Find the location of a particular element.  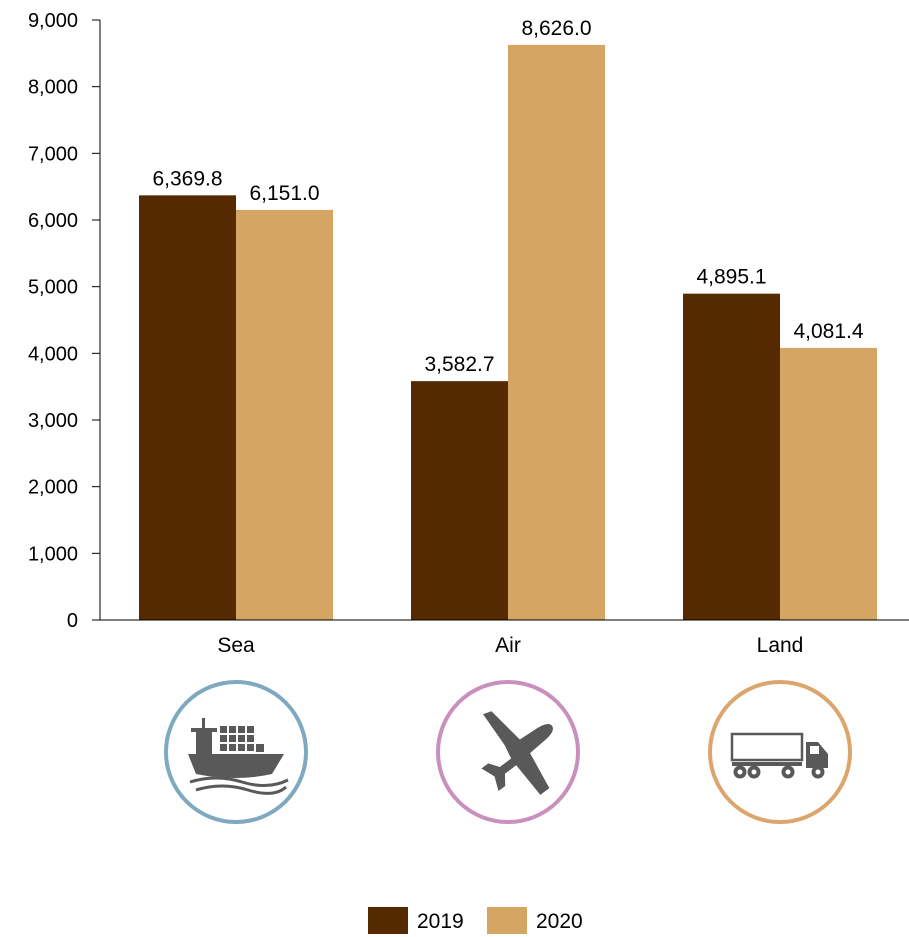

legend: 2019 2020 is located at coordinates (475, 920).